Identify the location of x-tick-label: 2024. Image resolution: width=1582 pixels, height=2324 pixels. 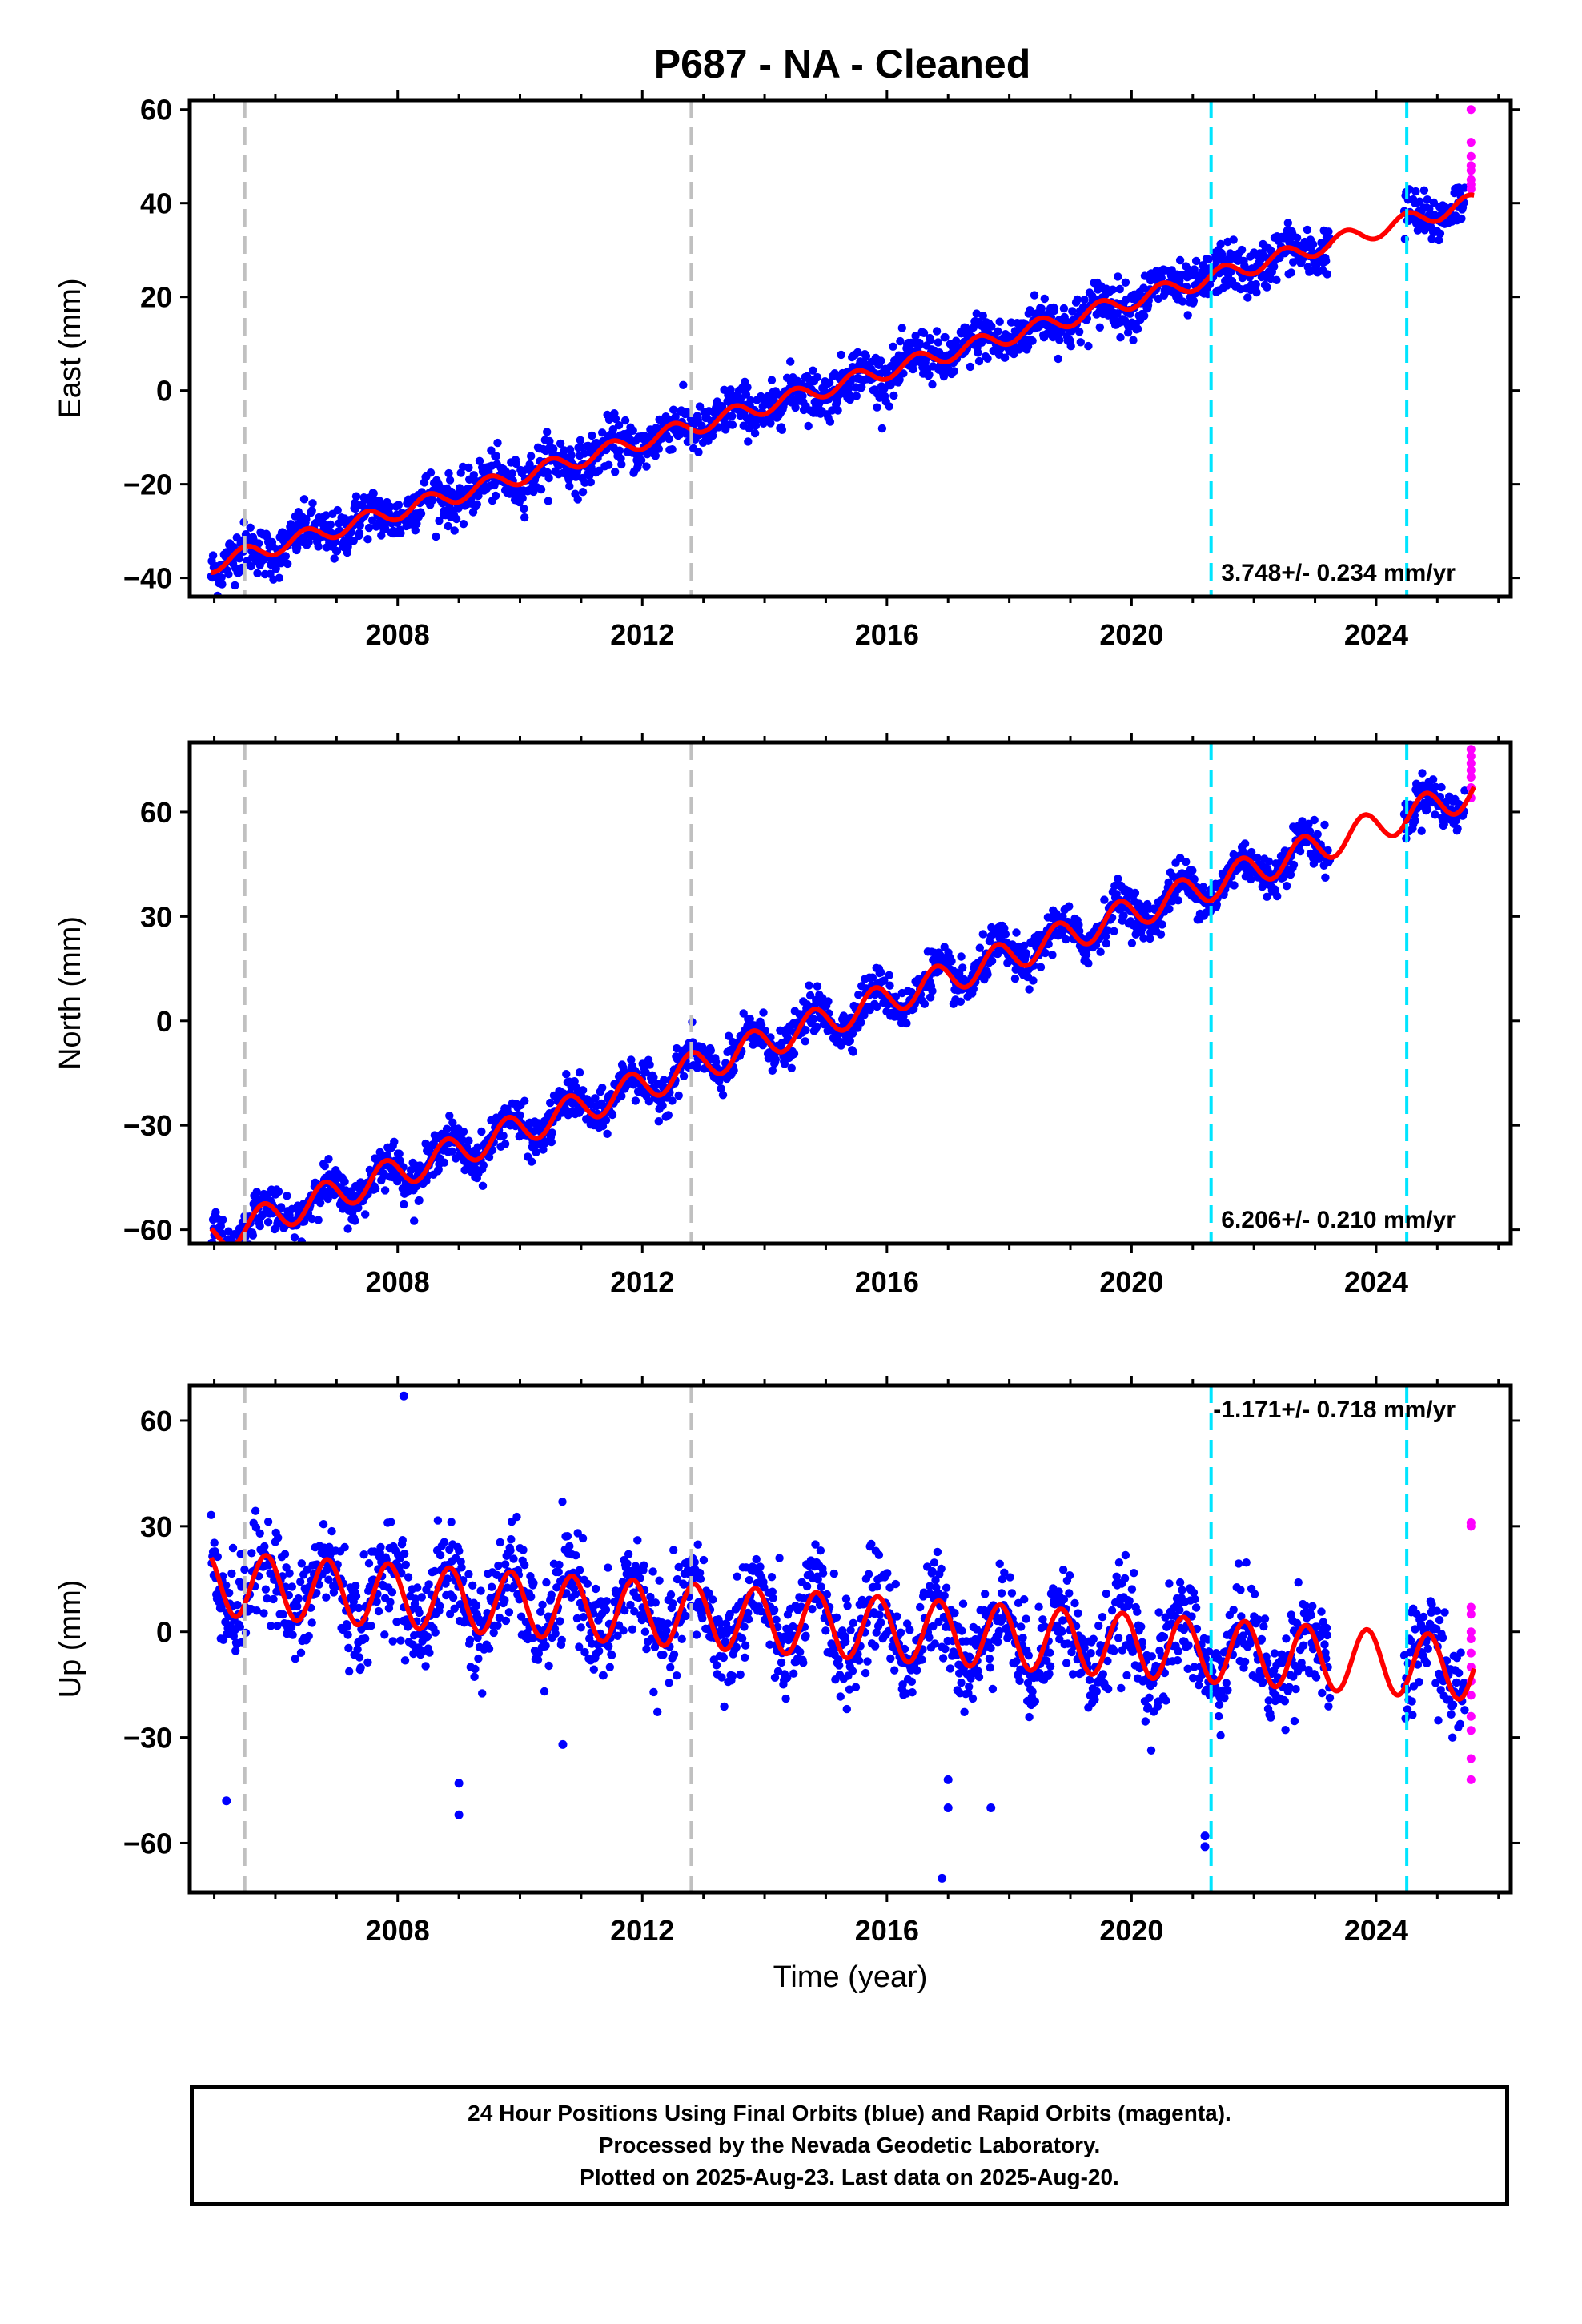
(1376, 634).